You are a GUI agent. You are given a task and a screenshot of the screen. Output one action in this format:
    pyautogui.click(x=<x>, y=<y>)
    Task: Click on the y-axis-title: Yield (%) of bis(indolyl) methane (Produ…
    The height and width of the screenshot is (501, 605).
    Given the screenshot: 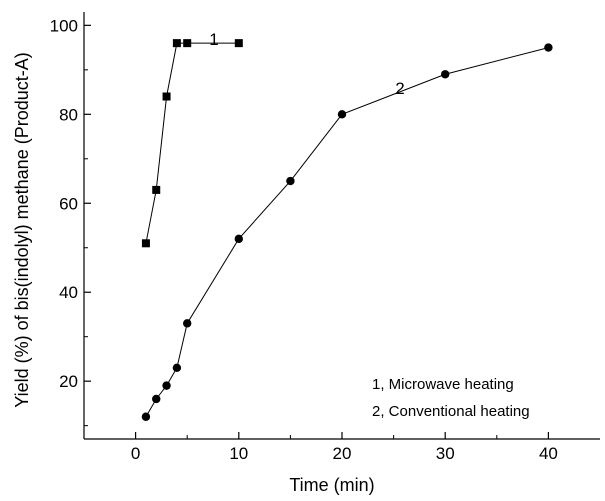 What is the action you would take?
    pyautogui.click(x=22, y=229)
    